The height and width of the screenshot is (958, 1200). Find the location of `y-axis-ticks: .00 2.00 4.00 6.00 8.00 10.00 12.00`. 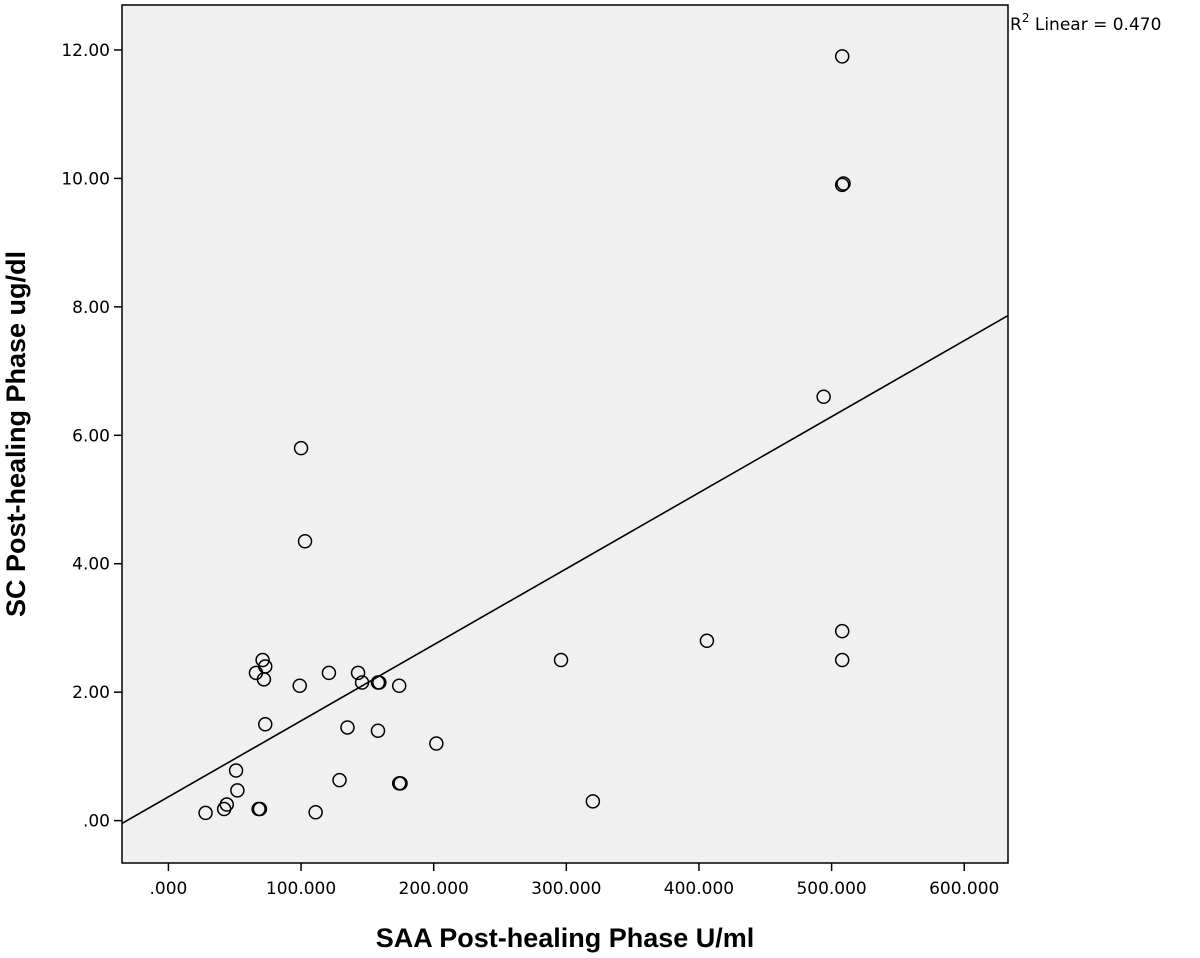

y-axis-ticks: .00 2.00 4.00 6.00 8.00 10.00 12.00 is located at coordinates (91, 436).